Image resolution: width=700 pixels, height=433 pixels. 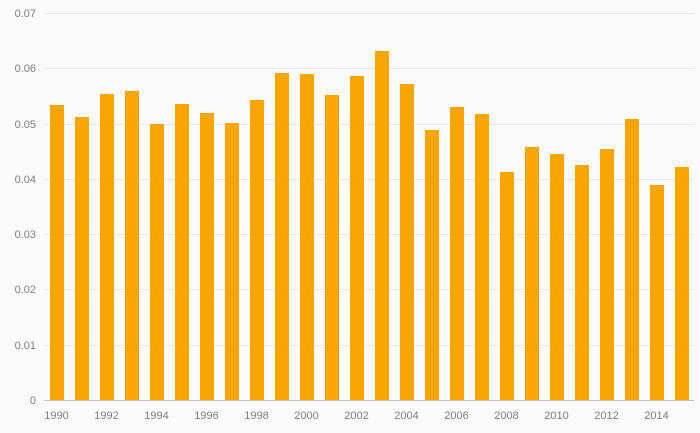 What do you see at coordinates (281, 237) in the screenshot?
I see `bar-1999` at bounding box center [281, 237].